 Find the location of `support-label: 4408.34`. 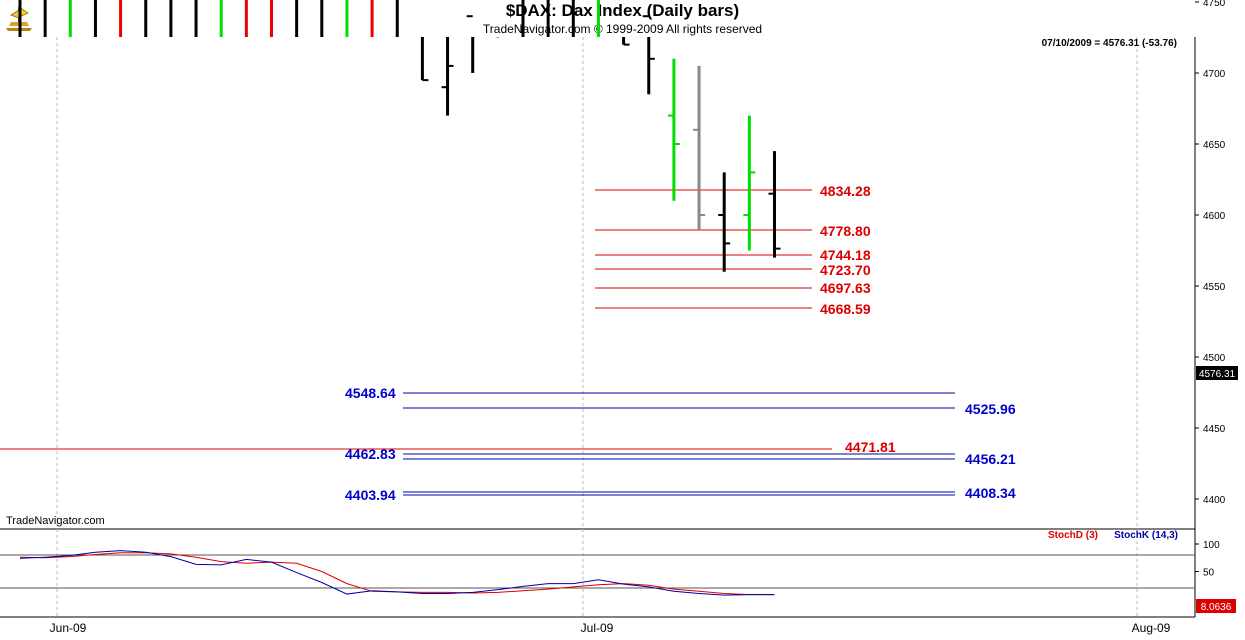

support-label: 4408.34 is located at coordinates (990, 493).